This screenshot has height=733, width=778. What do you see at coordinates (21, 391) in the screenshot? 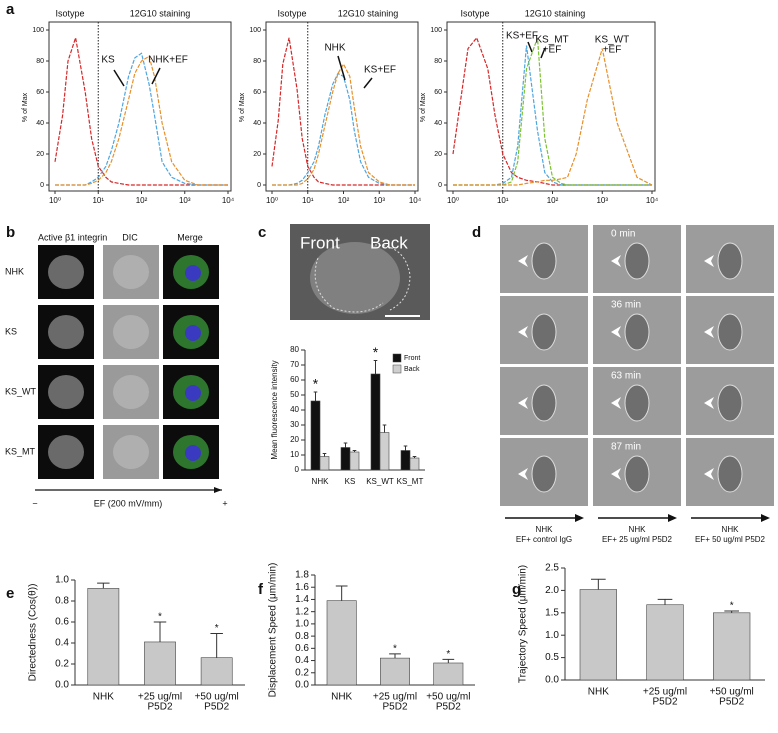
I see `row-label: KS_WT` at bounding box center [21, 391].